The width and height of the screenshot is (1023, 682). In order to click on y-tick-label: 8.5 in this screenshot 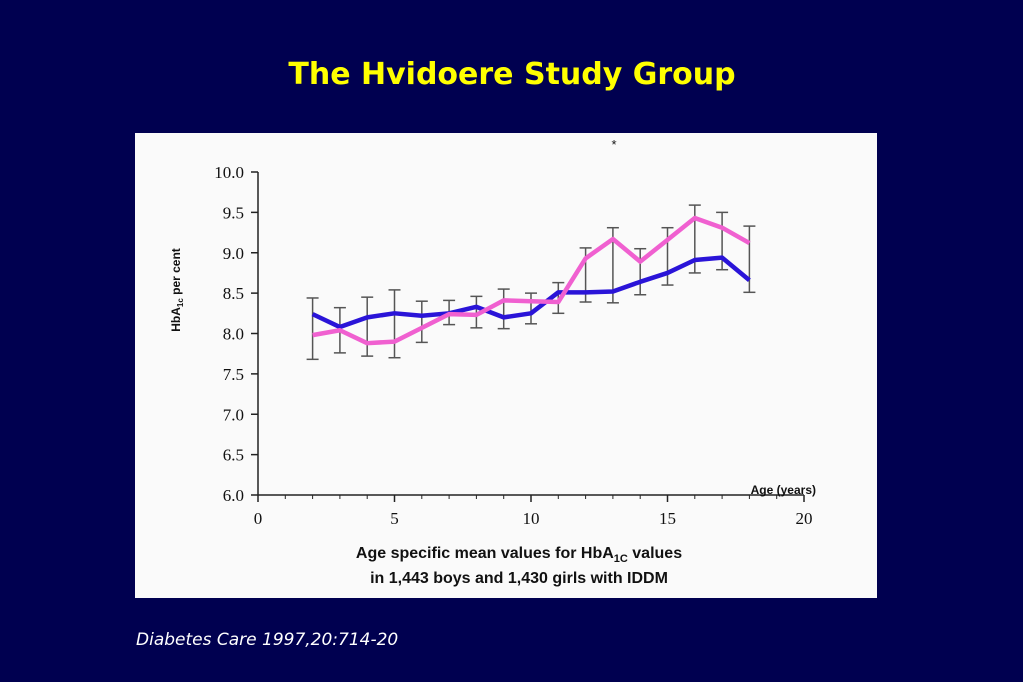, I will do `click(233, 293)`.